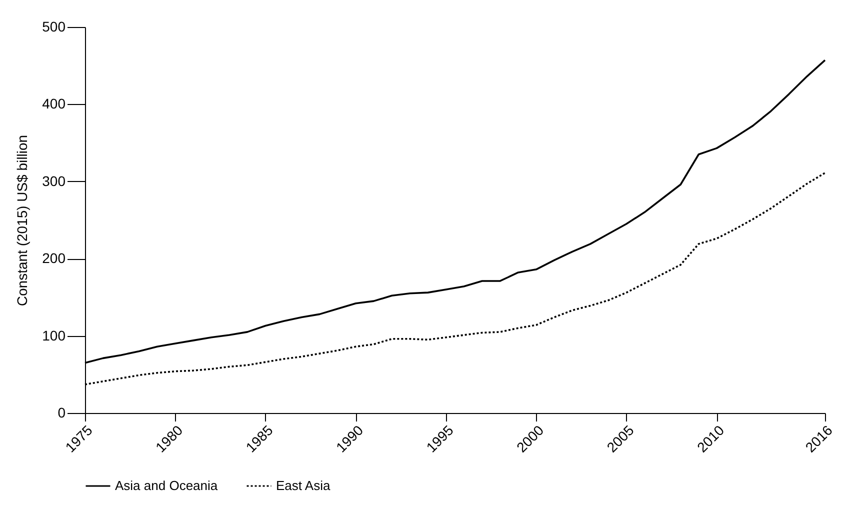  Describe the element at coordinates (54, 104) in the screenshot. I see `y-tick-label: 400` at that location.